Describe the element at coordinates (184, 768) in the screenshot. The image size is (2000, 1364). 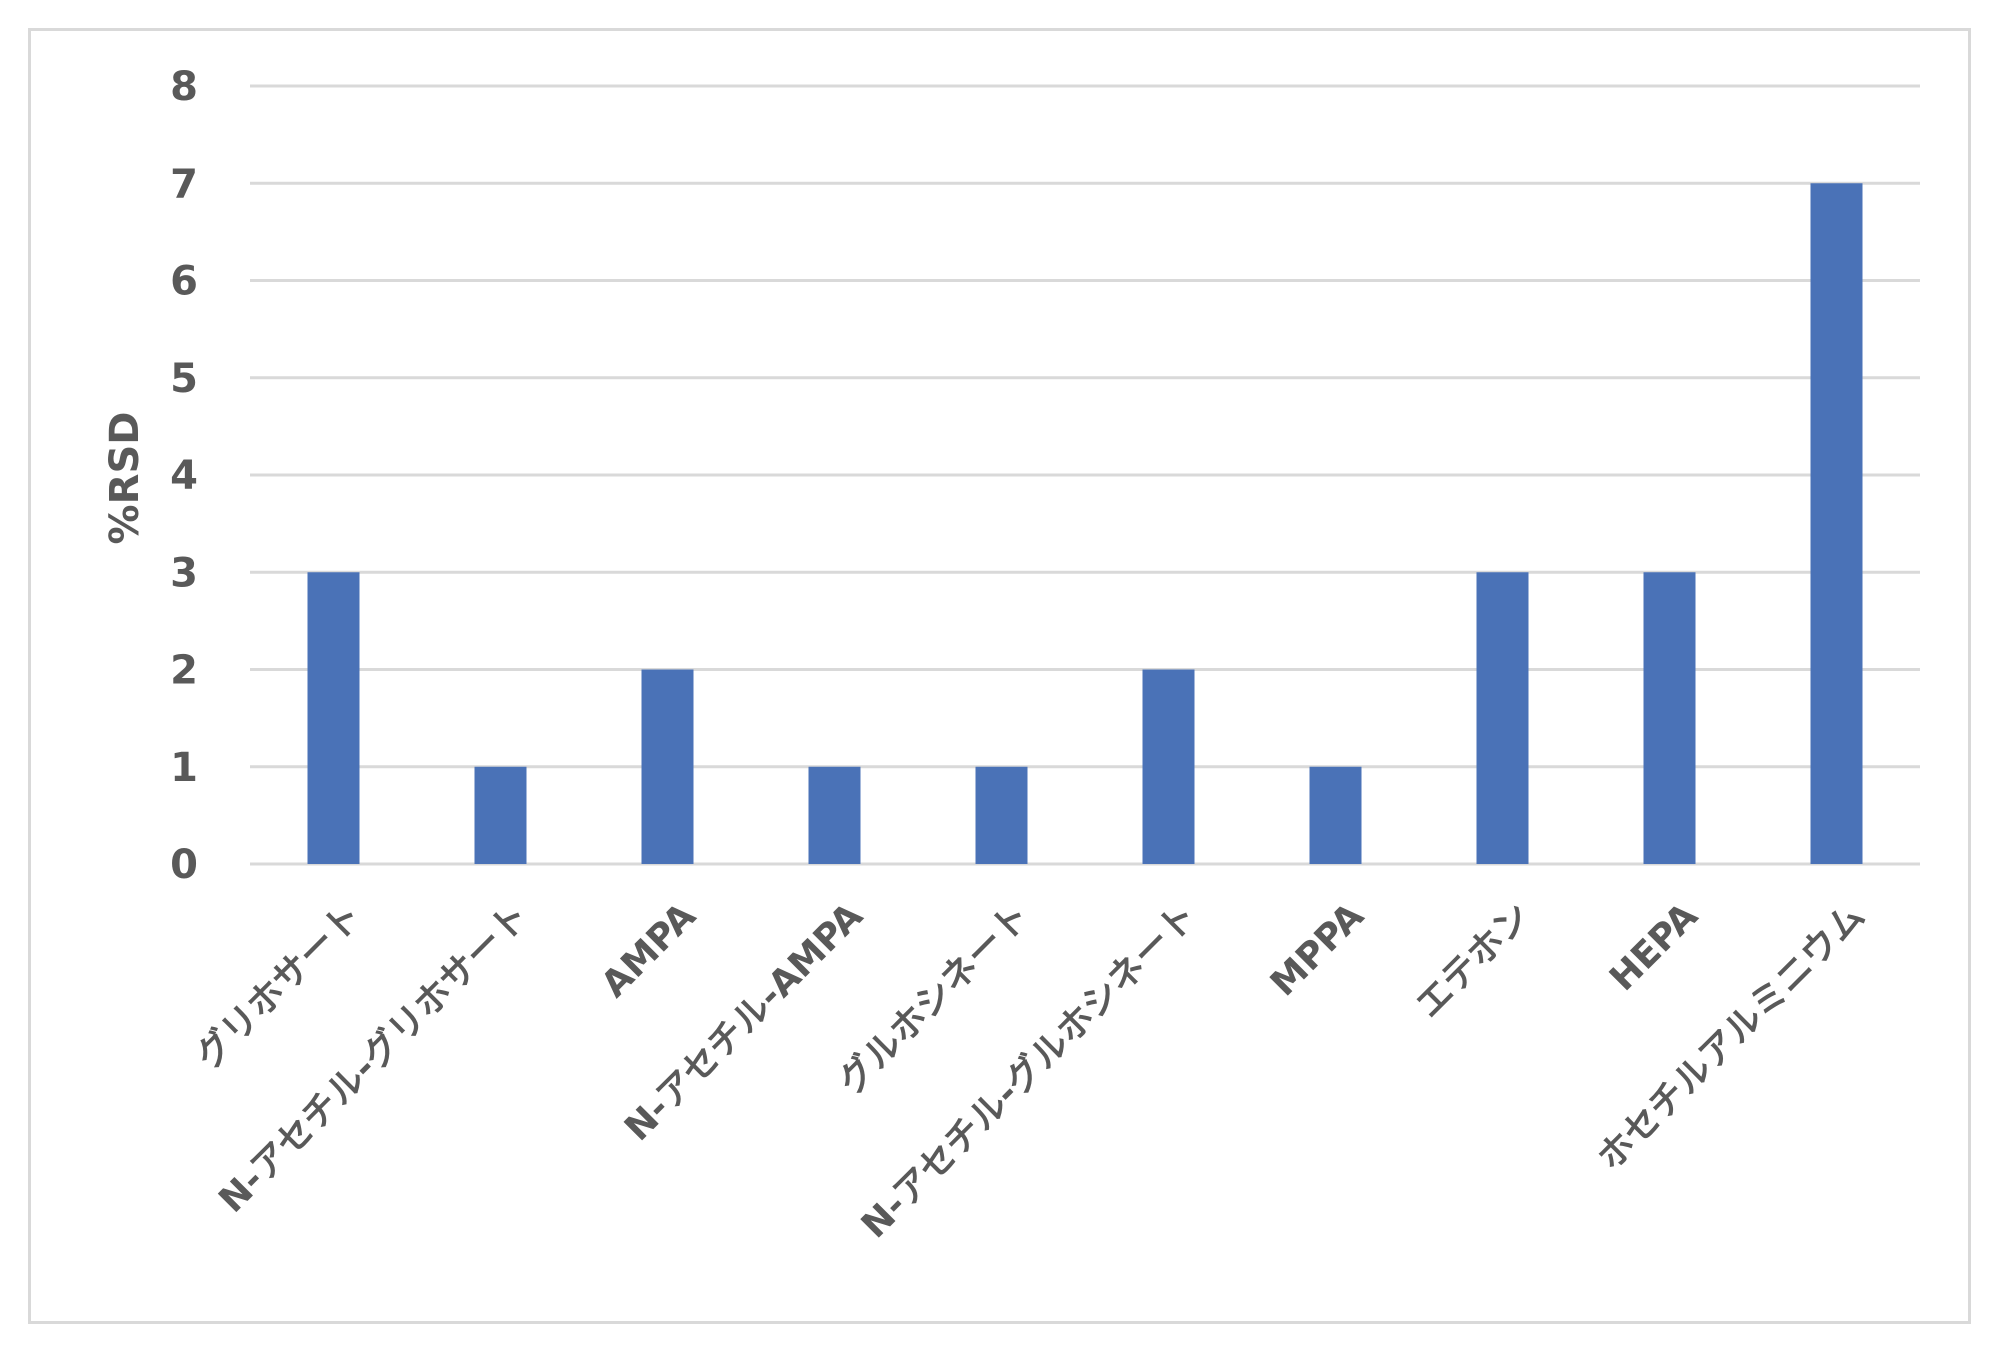
I see `y-tick-label: 1` at that location.